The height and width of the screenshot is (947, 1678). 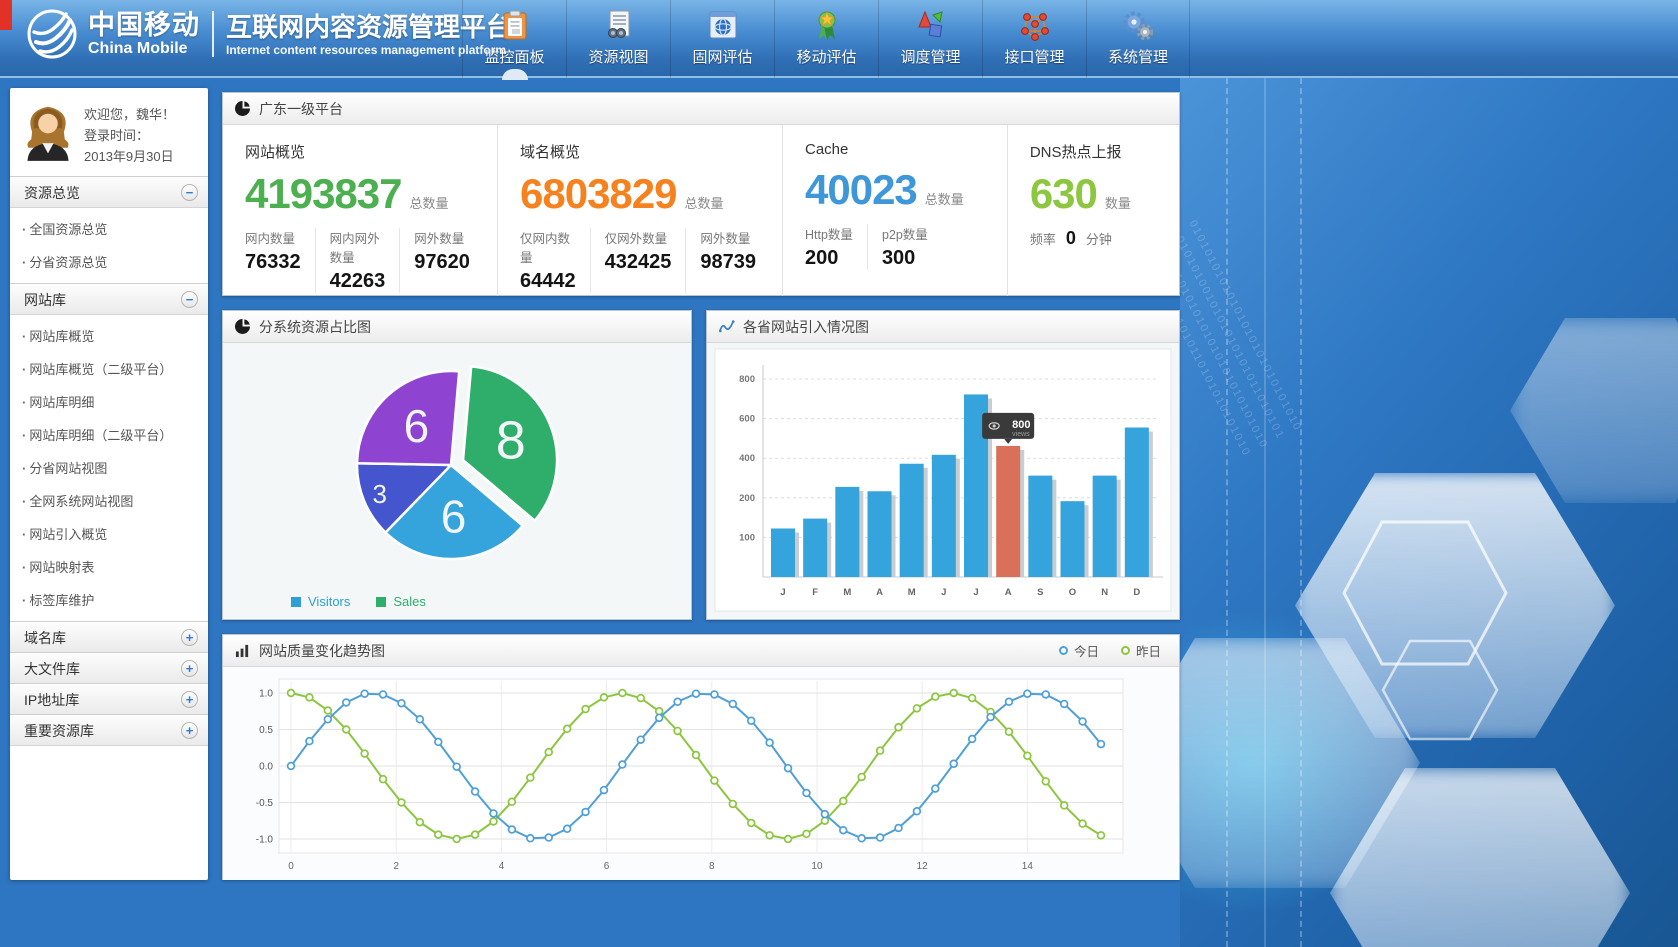 I want to click on nav-item-label: 固网评估, so click(x=722, y=57).